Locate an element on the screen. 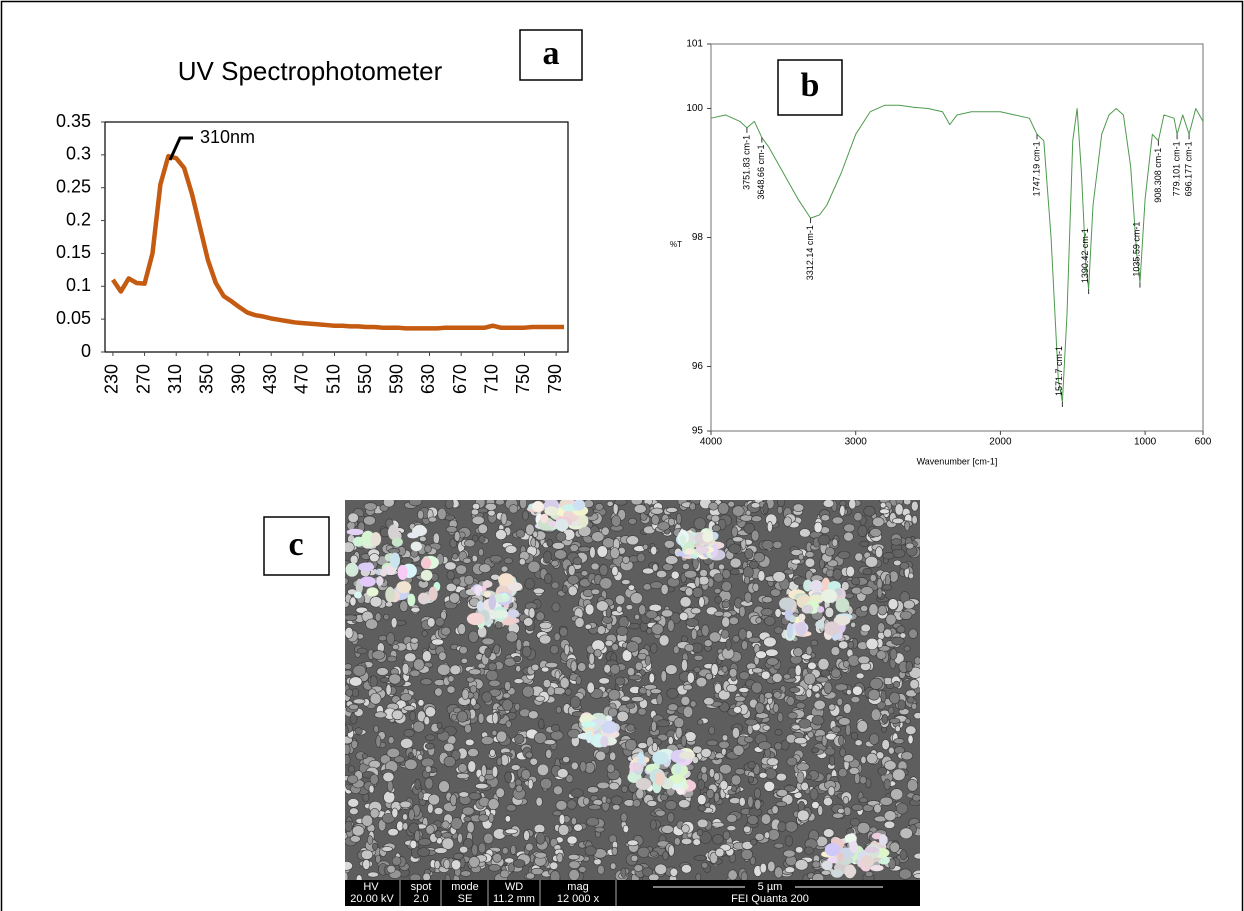  x-axis-label: Wavenumber [cm-1] is located at coordinates (957, 461).